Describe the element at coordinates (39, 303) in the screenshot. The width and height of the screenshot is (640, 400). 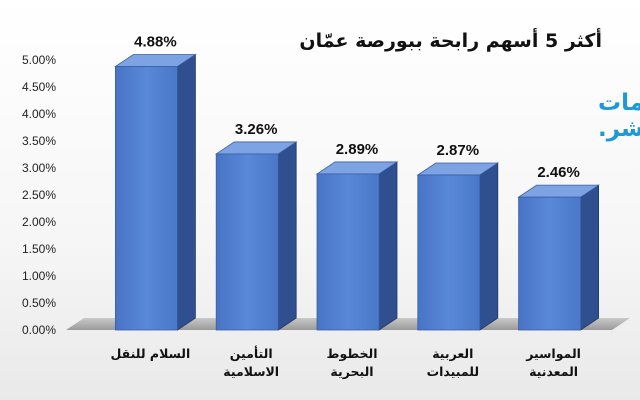
I see `y-tick-label: 0.50%` at that location.